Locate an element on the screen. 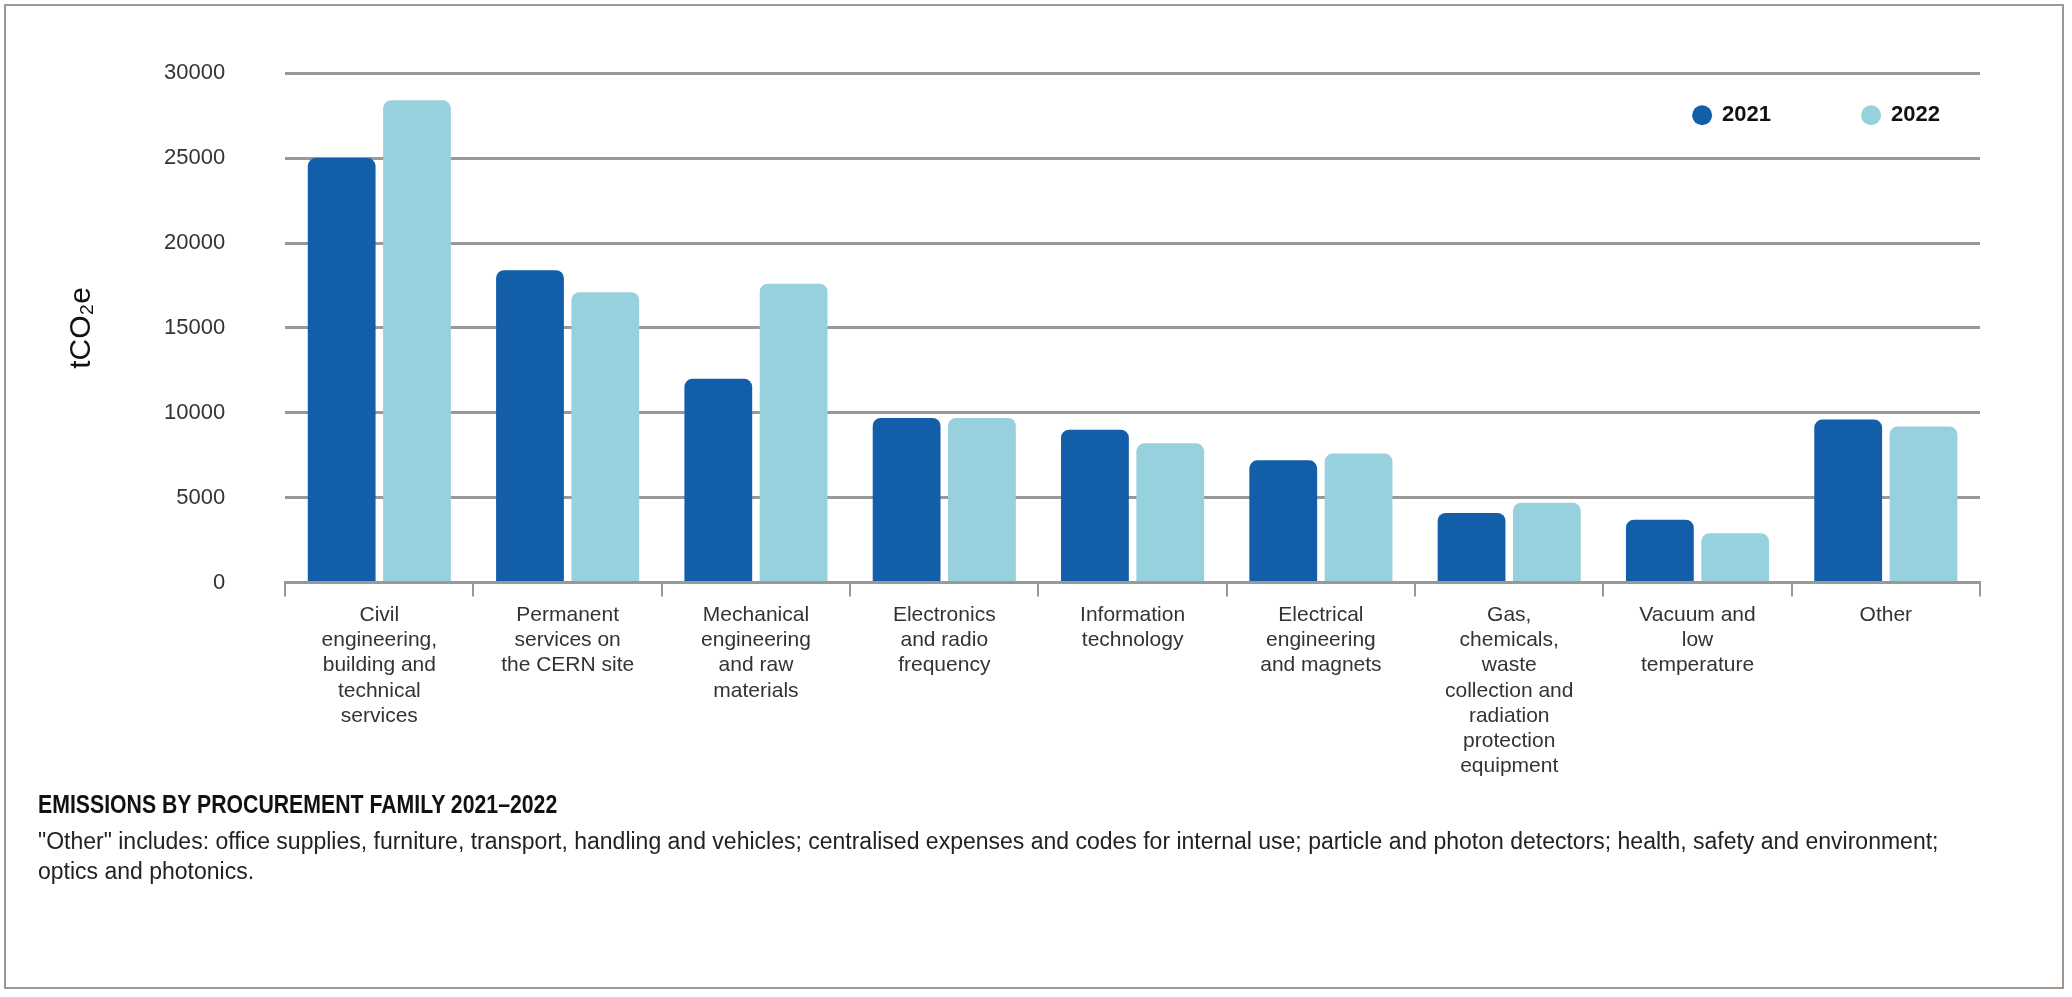 The width and height of the screenshot is (2072, 997). x-tick-label: Electrical engineering and magnets is located at coordinates (1321, 639).